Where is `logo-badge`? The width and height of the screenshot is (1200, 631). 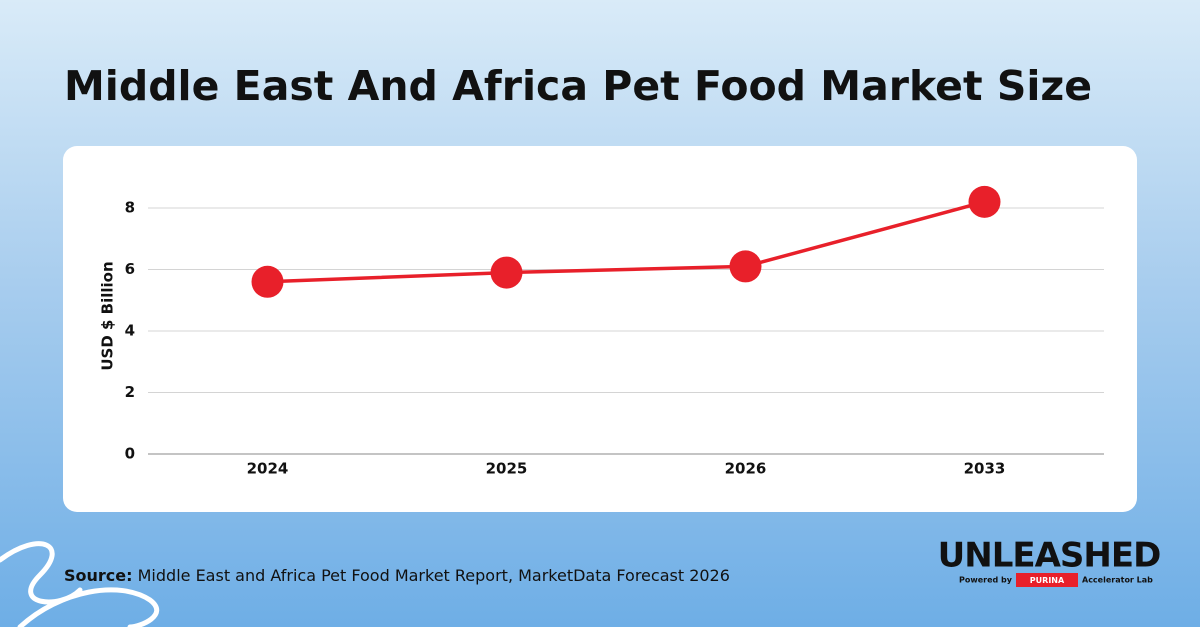 logo-badge is located at coordinates (1047, 580).